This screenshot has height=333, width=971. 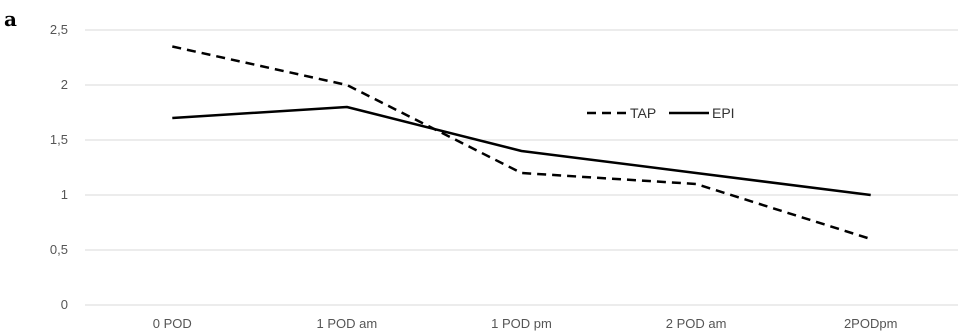 What do you see at coordinates (661, 113) in the screenshot?
I see `legend: TAP EPI` at bounding box center [661, 113].